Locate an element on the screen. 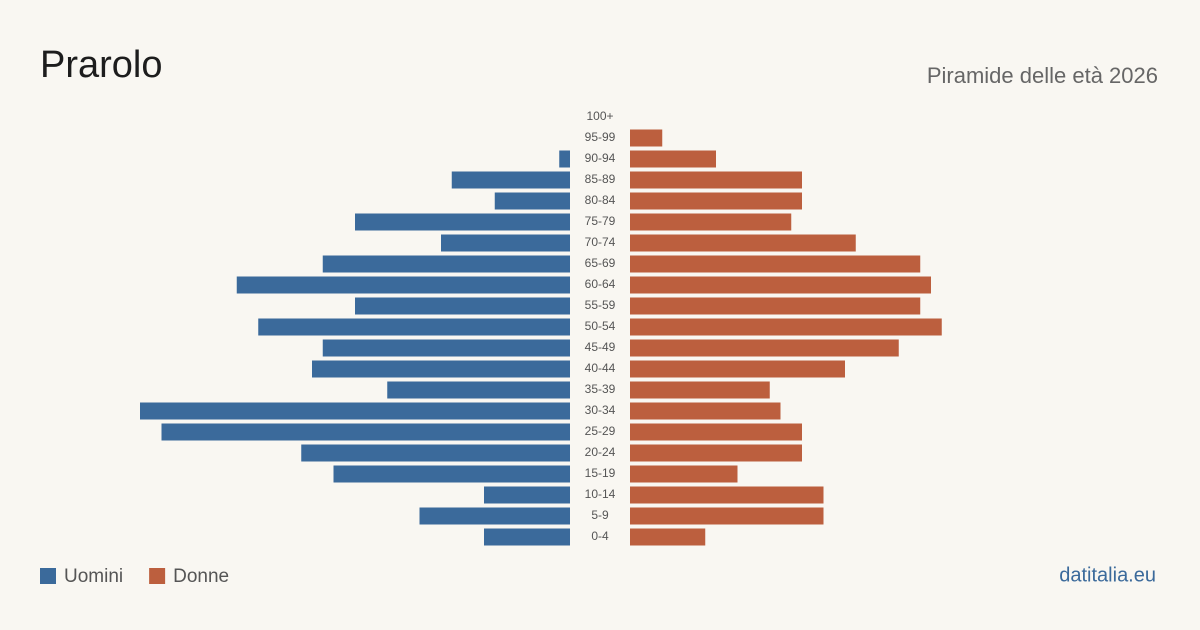 The width and height of the screenshot is (1200, 630). legend-label: Donne is located at coordinates (201, 576).